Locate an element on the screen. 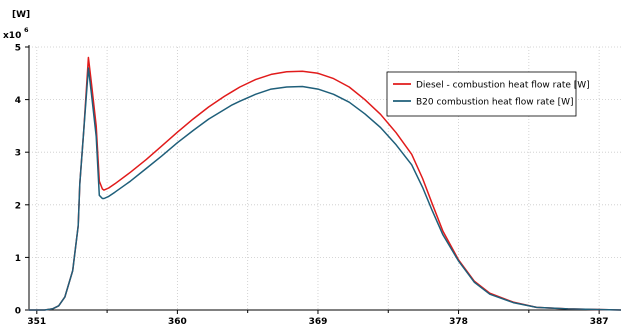 This screenshot has width=621, height=330. y-axis-label: [W] is located at coordinates (21, 15).